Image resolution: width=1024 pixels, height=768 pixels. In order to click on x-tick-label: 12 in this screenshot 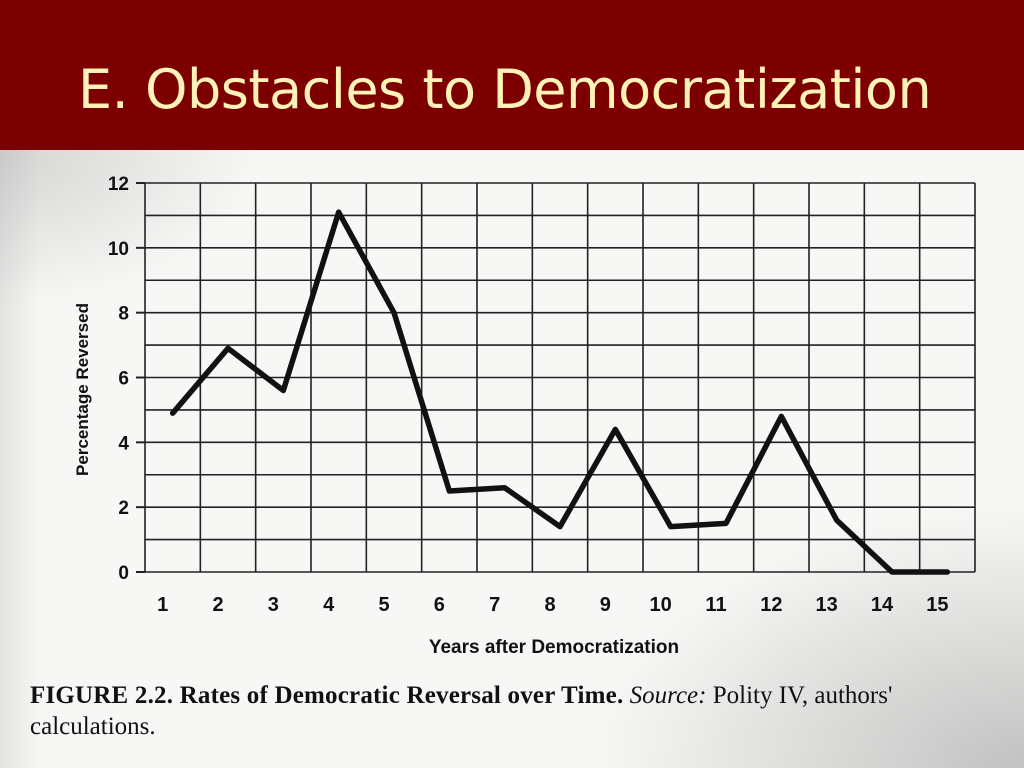, I will do `click(771, 605)`.